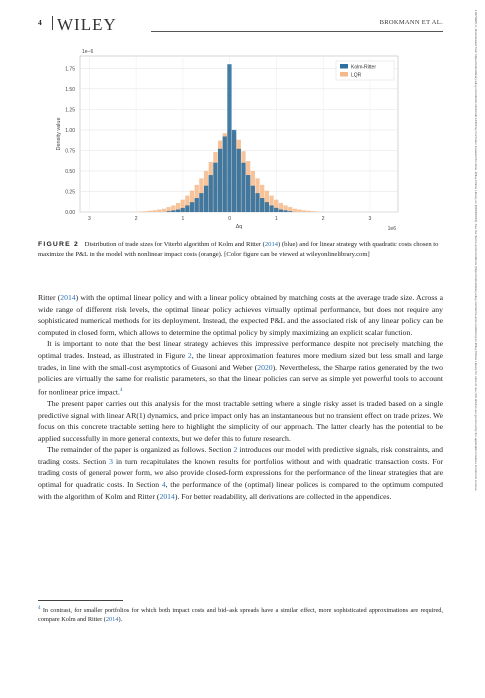 Image resolution: width=485 pixels, height=698 pixels. What do you see at coordinates (239, 227) in the screenshot?
I see `x-axis-label: Δq` at bounding box center [239, 227].